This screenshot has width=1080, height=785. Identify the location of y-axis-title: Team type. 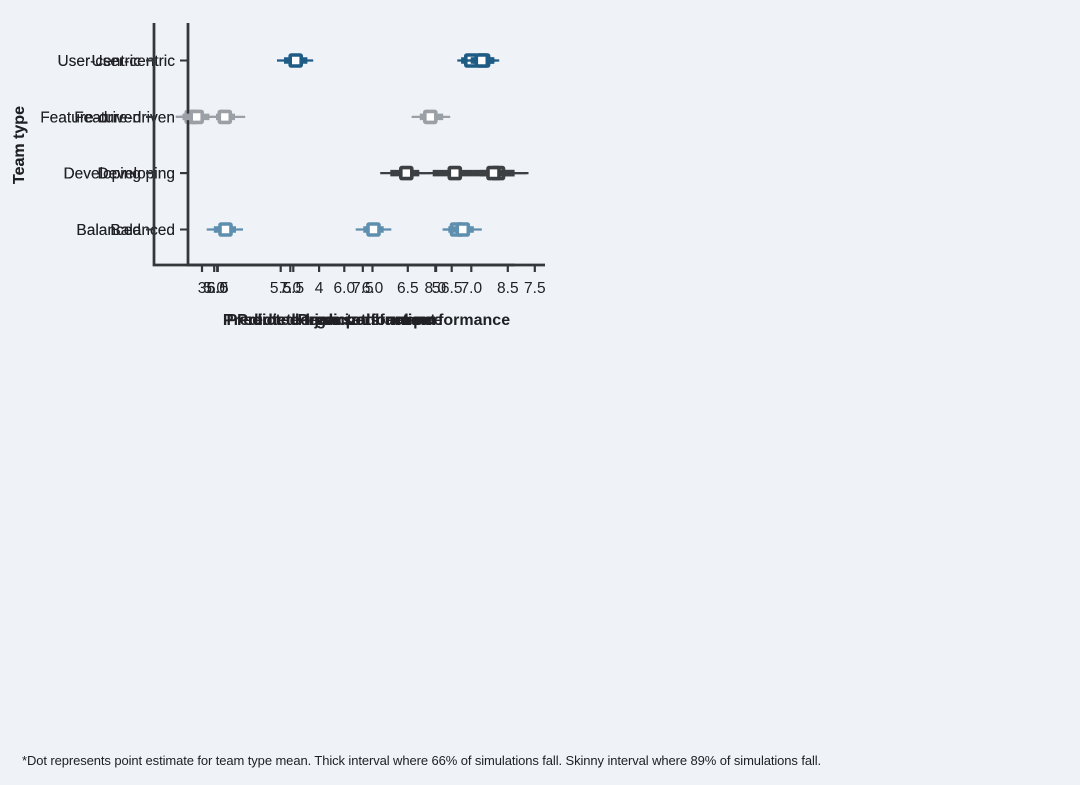
(19, 145).